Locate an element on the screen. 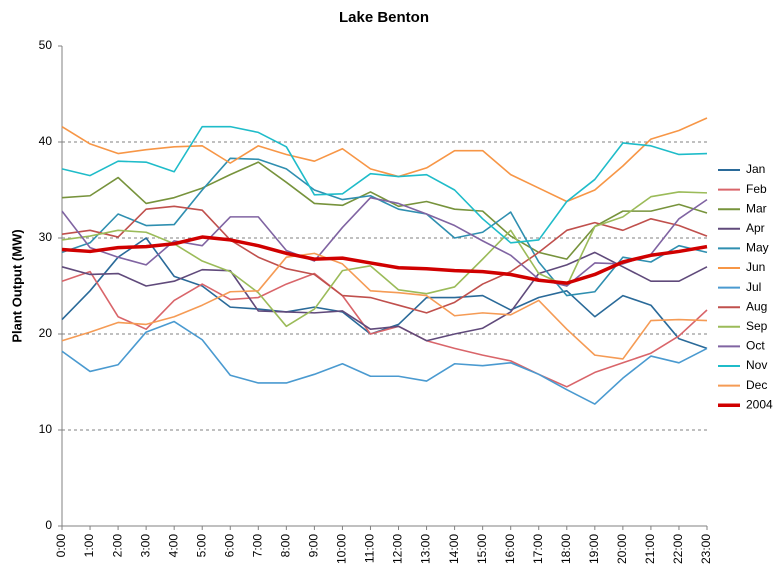 This screenshot has width=782, height=571. x-tick-label: 6:00 is located at coordinates (229, 546).